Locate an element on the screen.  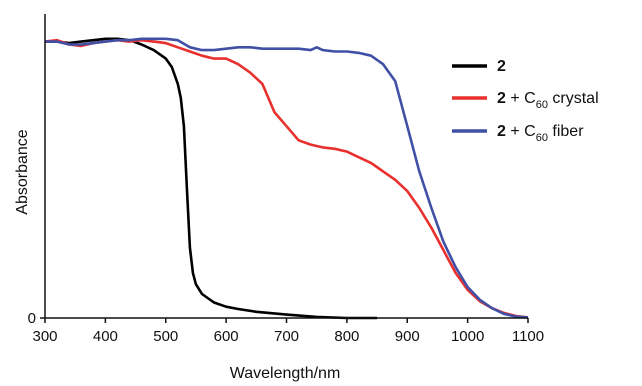
legend-label-2: 2 is located at coordinates (501, 66).